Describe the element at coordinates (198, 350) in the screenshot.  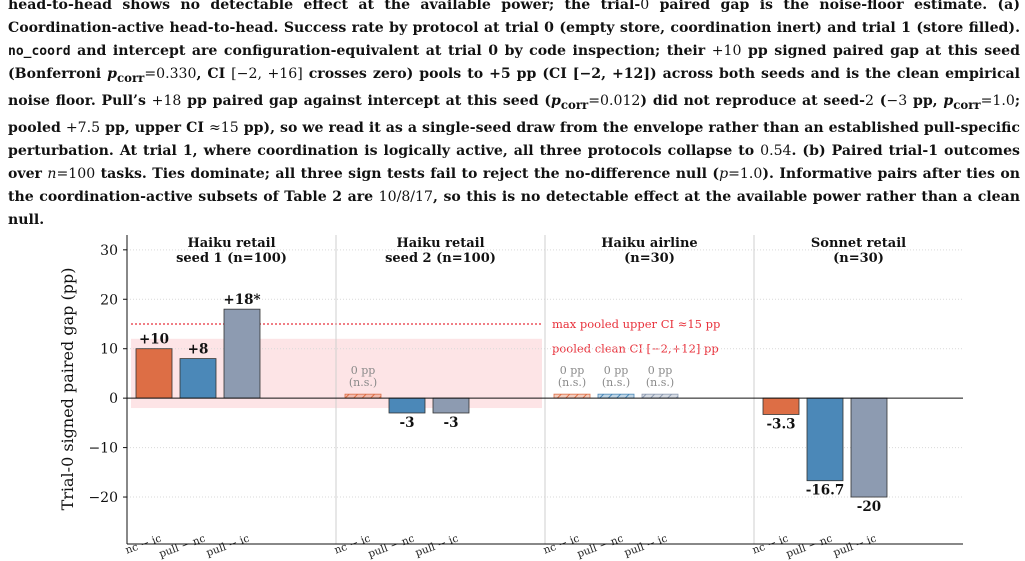
I see `bar-value-label: +8` at that location.